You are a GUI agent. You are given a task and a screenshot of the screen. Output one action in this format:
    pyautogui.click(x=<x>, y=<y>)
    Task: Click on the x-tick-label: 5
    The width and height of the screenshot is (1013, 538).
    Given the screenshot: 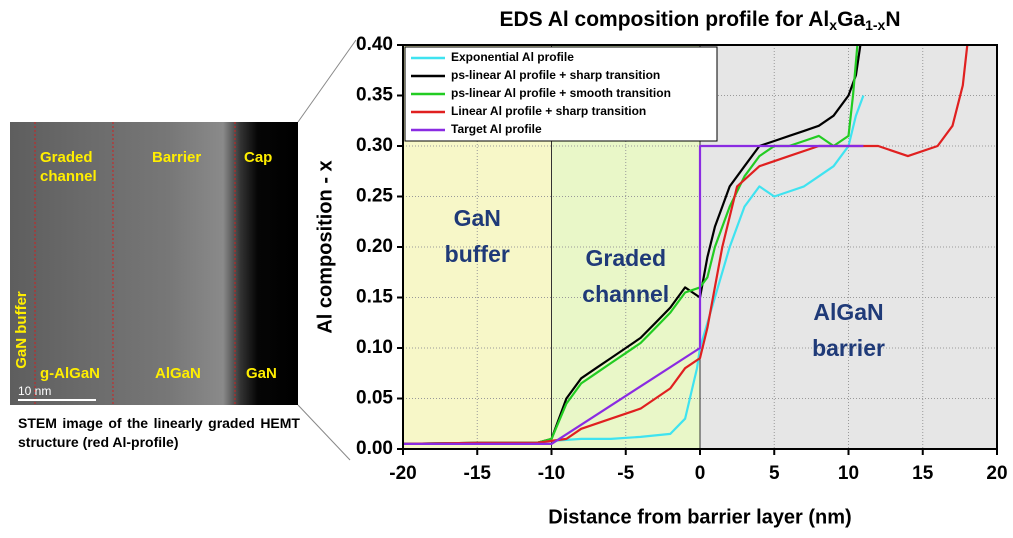 What is the action you would take?
    pyautogui.click(x=774, y=473)
    